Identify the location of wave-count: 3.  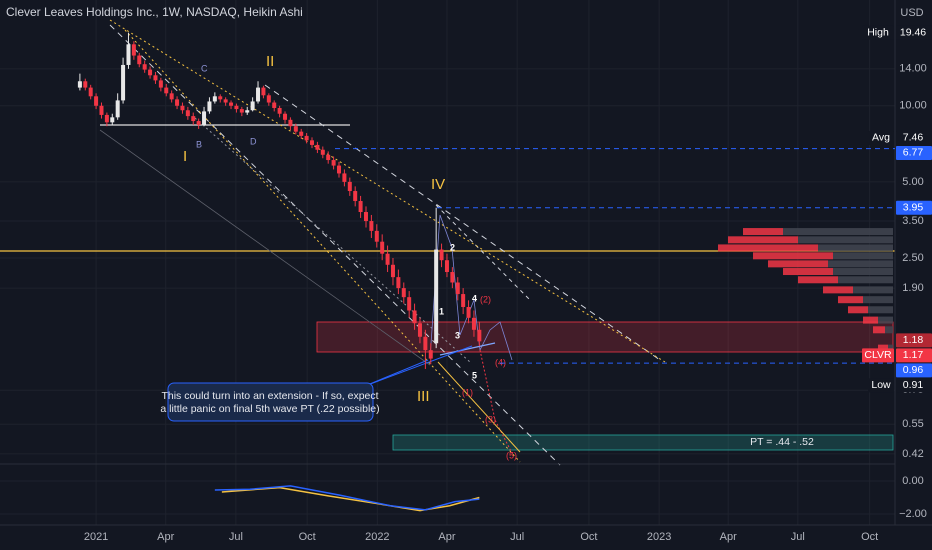
(457, 335).